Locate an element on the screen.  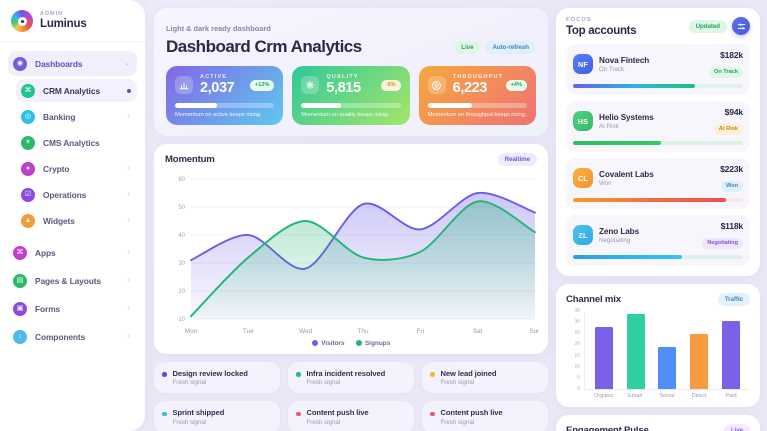
channel-mix-plot: 35 30 25 20 15 10 5 0 is located at coordinates (658, 349).